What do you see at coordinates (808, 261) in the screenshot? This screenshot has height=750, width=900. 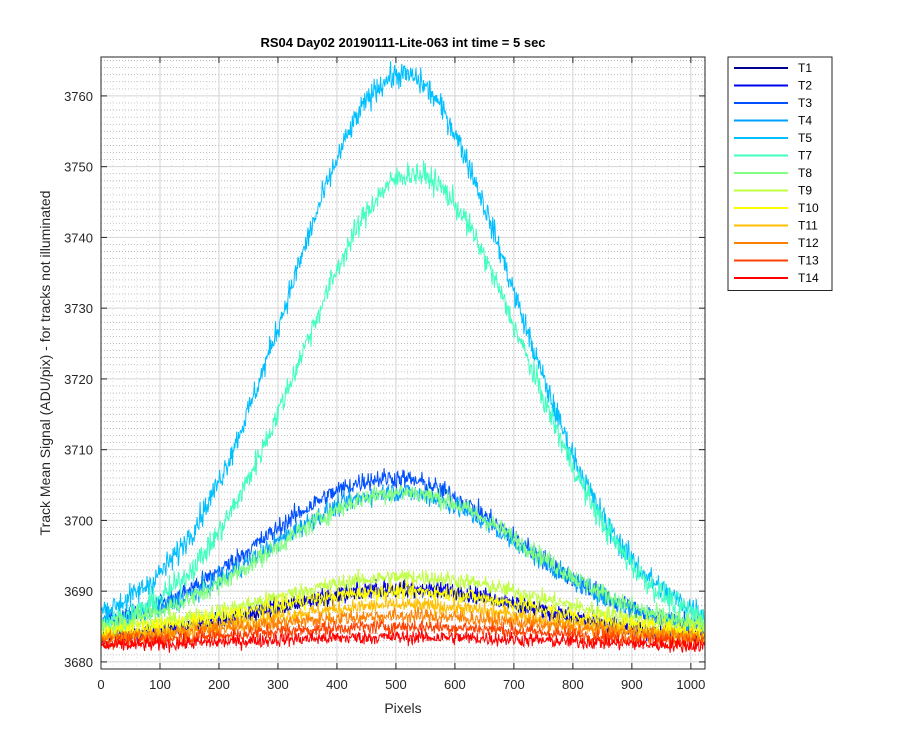 I see `legend-label-t13: T13` at bounding box center [808, 261].